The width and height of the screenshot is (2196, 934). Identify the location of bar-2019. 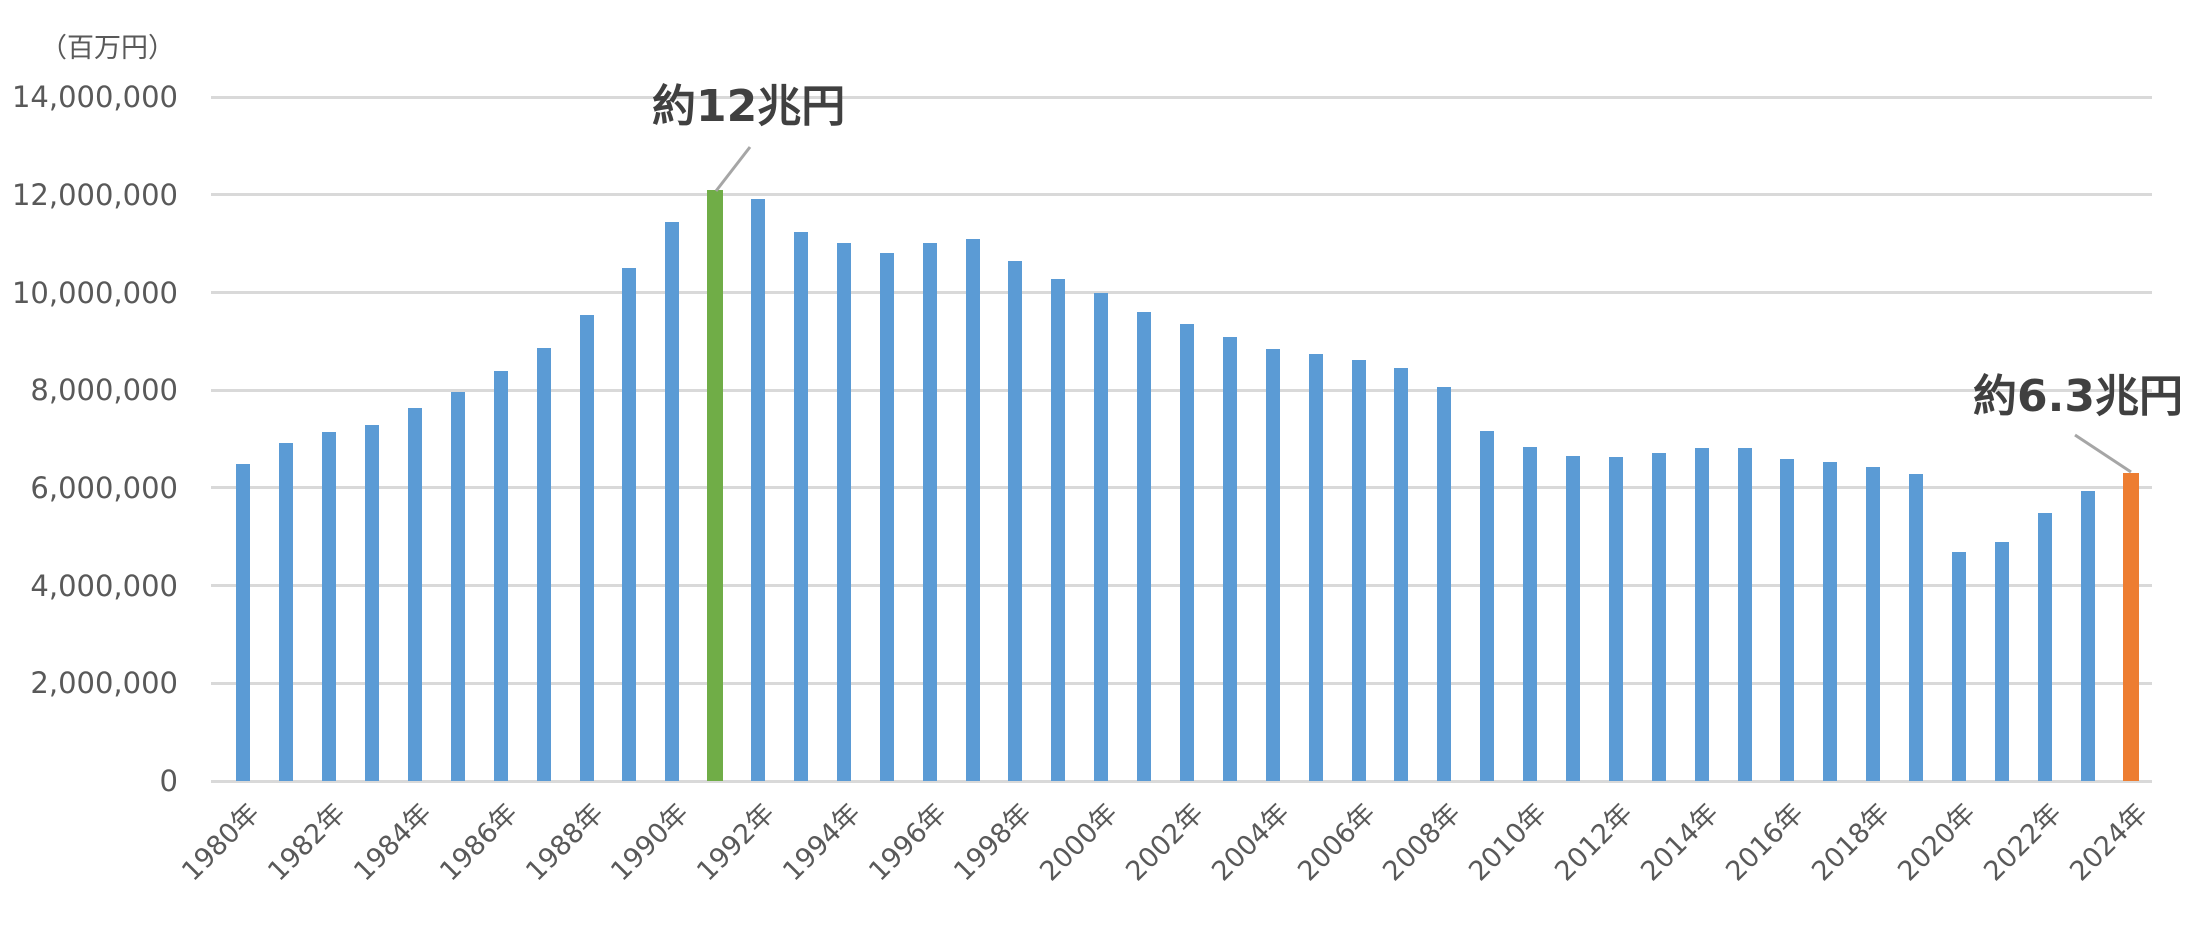
(1916, 627).